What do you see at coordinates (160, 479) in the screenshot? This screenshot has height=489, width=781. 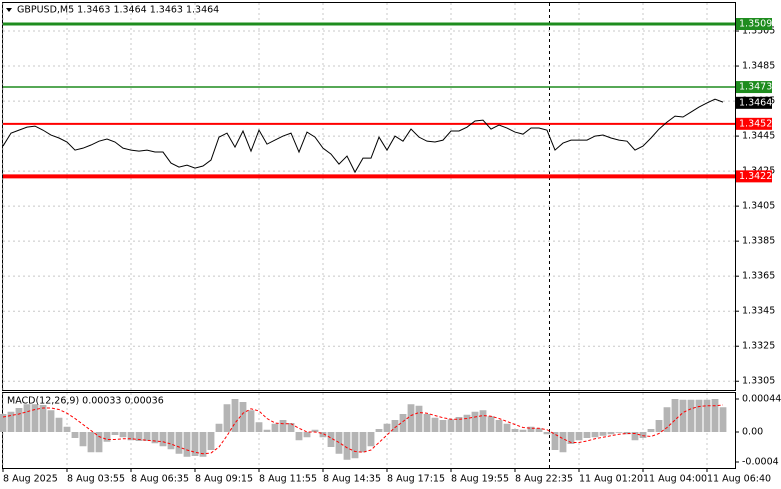 I see `x-tick-label: 8 Aug 06:35` at bounding box center [160, 479].